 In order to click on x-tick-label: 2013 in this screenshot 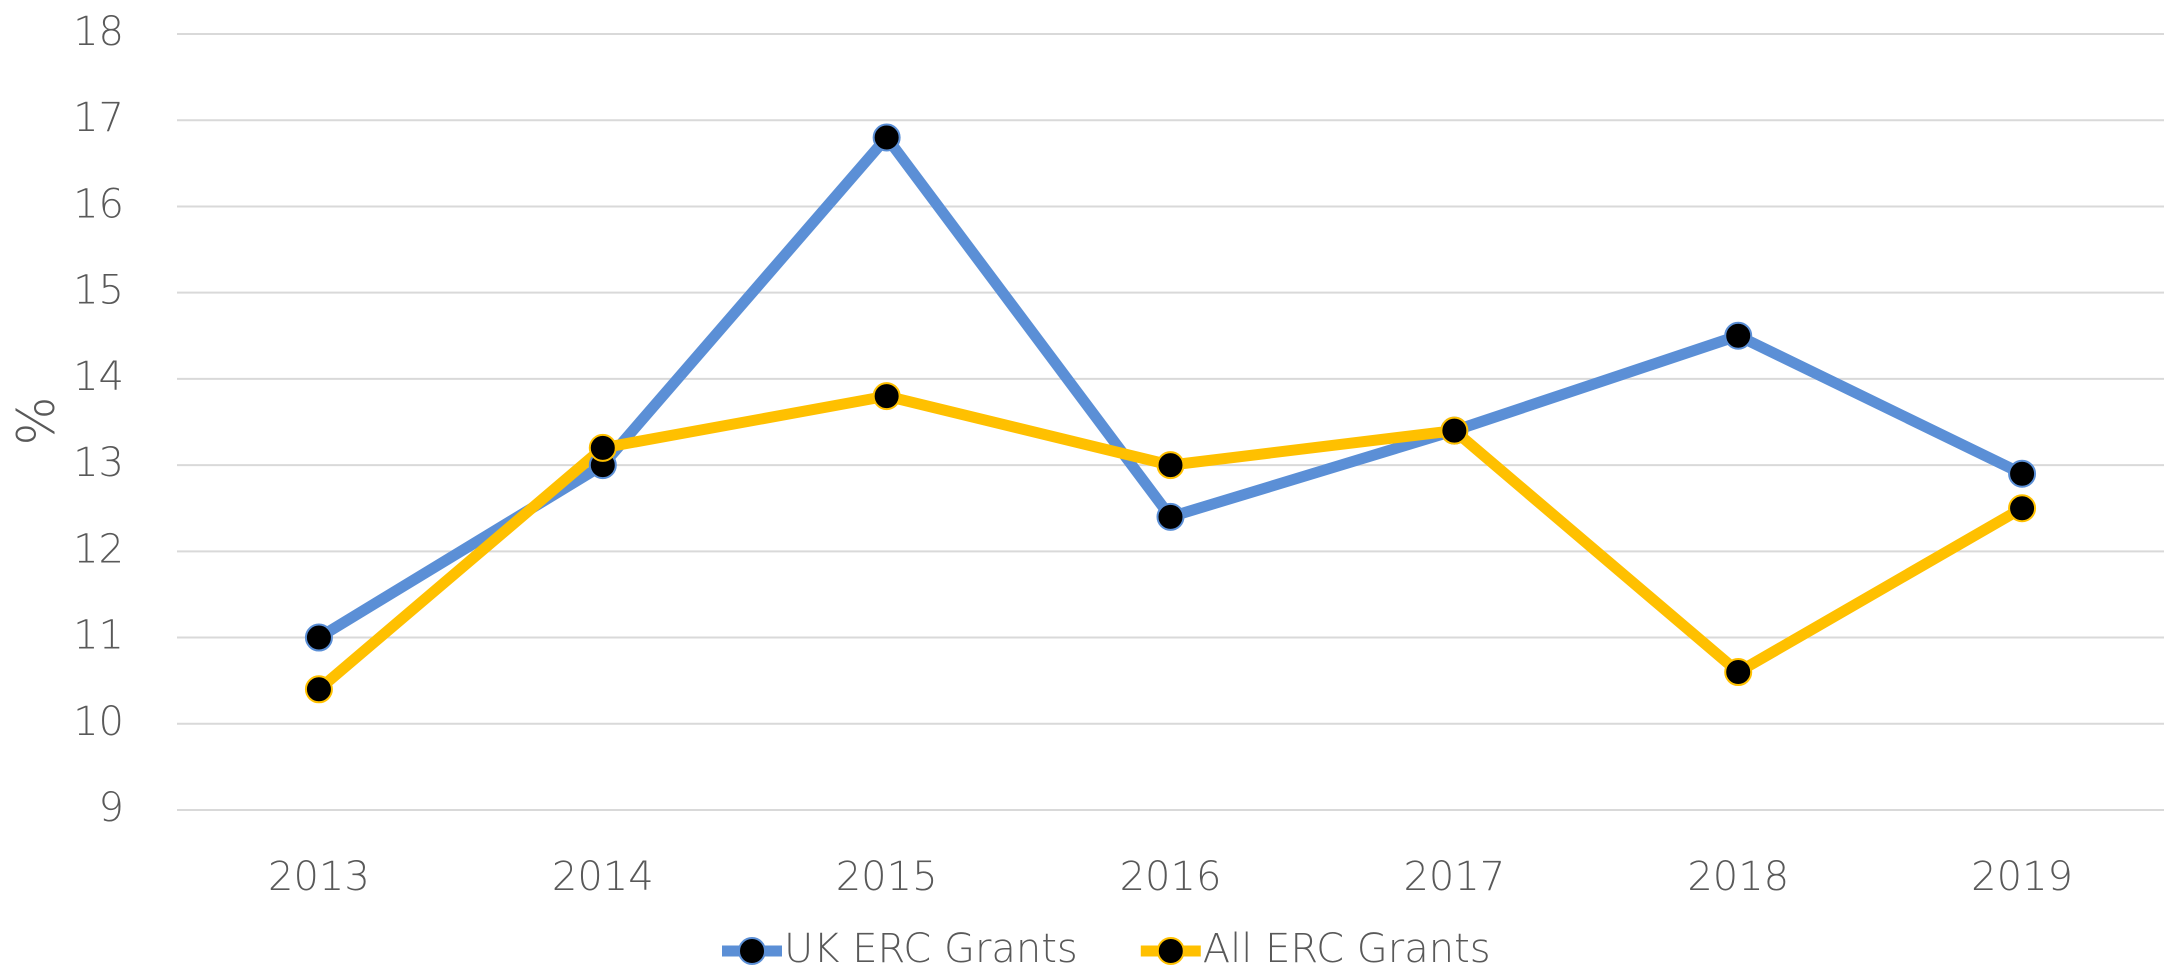, I will do `click(319, 877)`.